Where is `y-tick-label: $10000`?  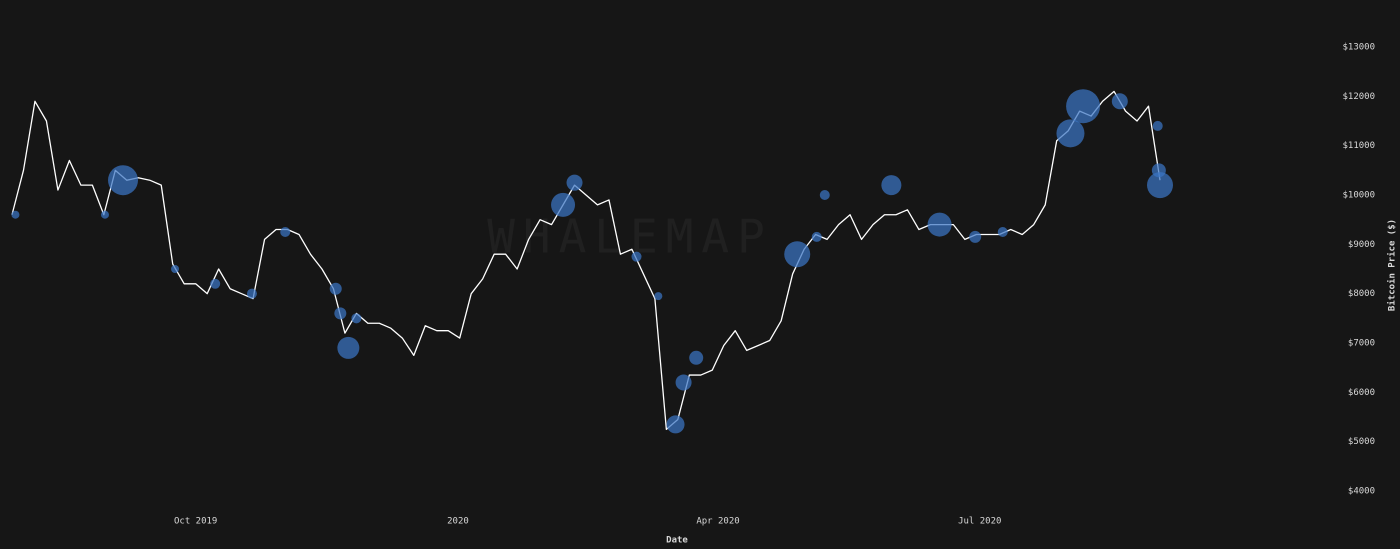
y-tick-label: $10000 is located at coordinates (1358, 196).